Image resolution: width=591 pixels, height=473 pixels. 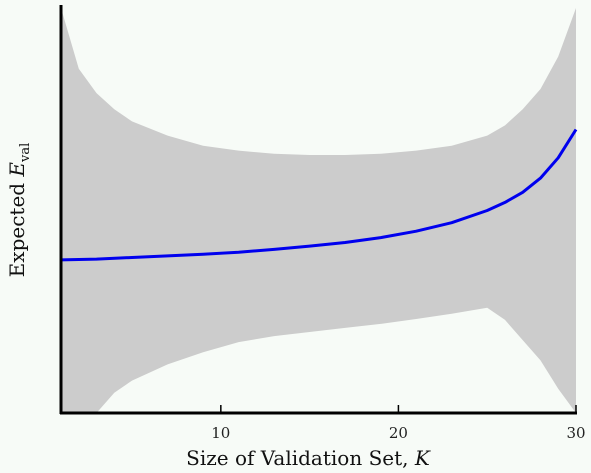 I want to click on x-tick-label-30: 30, so click(x=575, y=433).